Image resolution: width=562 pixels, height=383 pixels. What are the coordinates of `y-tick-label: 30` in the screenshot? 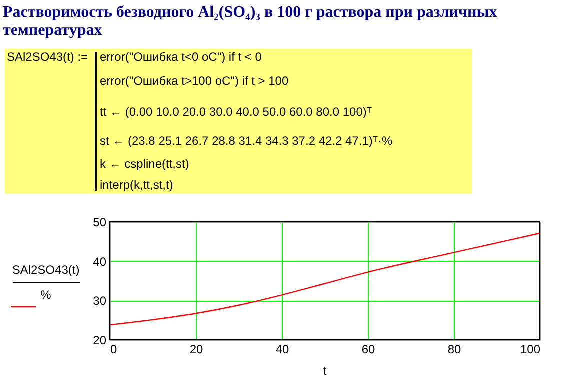 It's located at (100, 301).